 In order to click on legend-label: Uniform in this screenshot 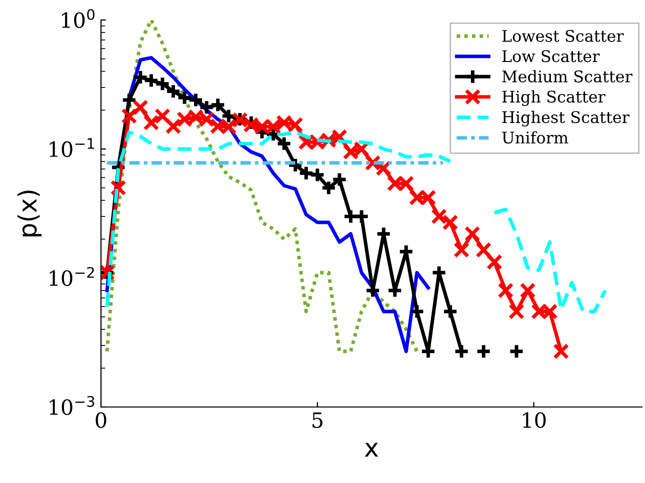, I will do `click(535, 137)`.